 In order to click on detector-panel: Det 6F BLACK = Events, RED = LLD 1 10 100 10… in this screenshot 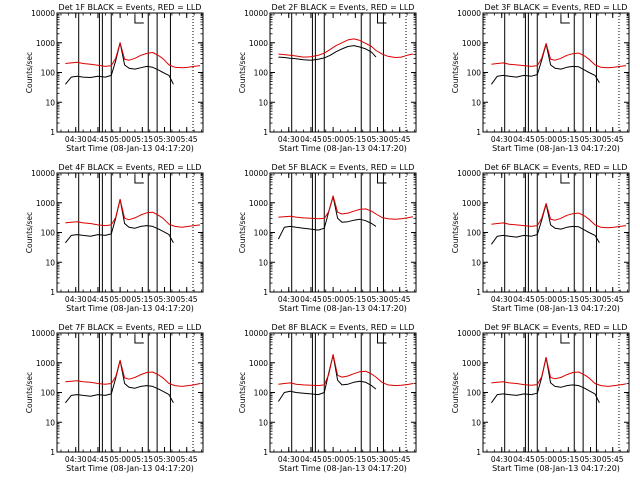, I will do `click(540, 238)`.